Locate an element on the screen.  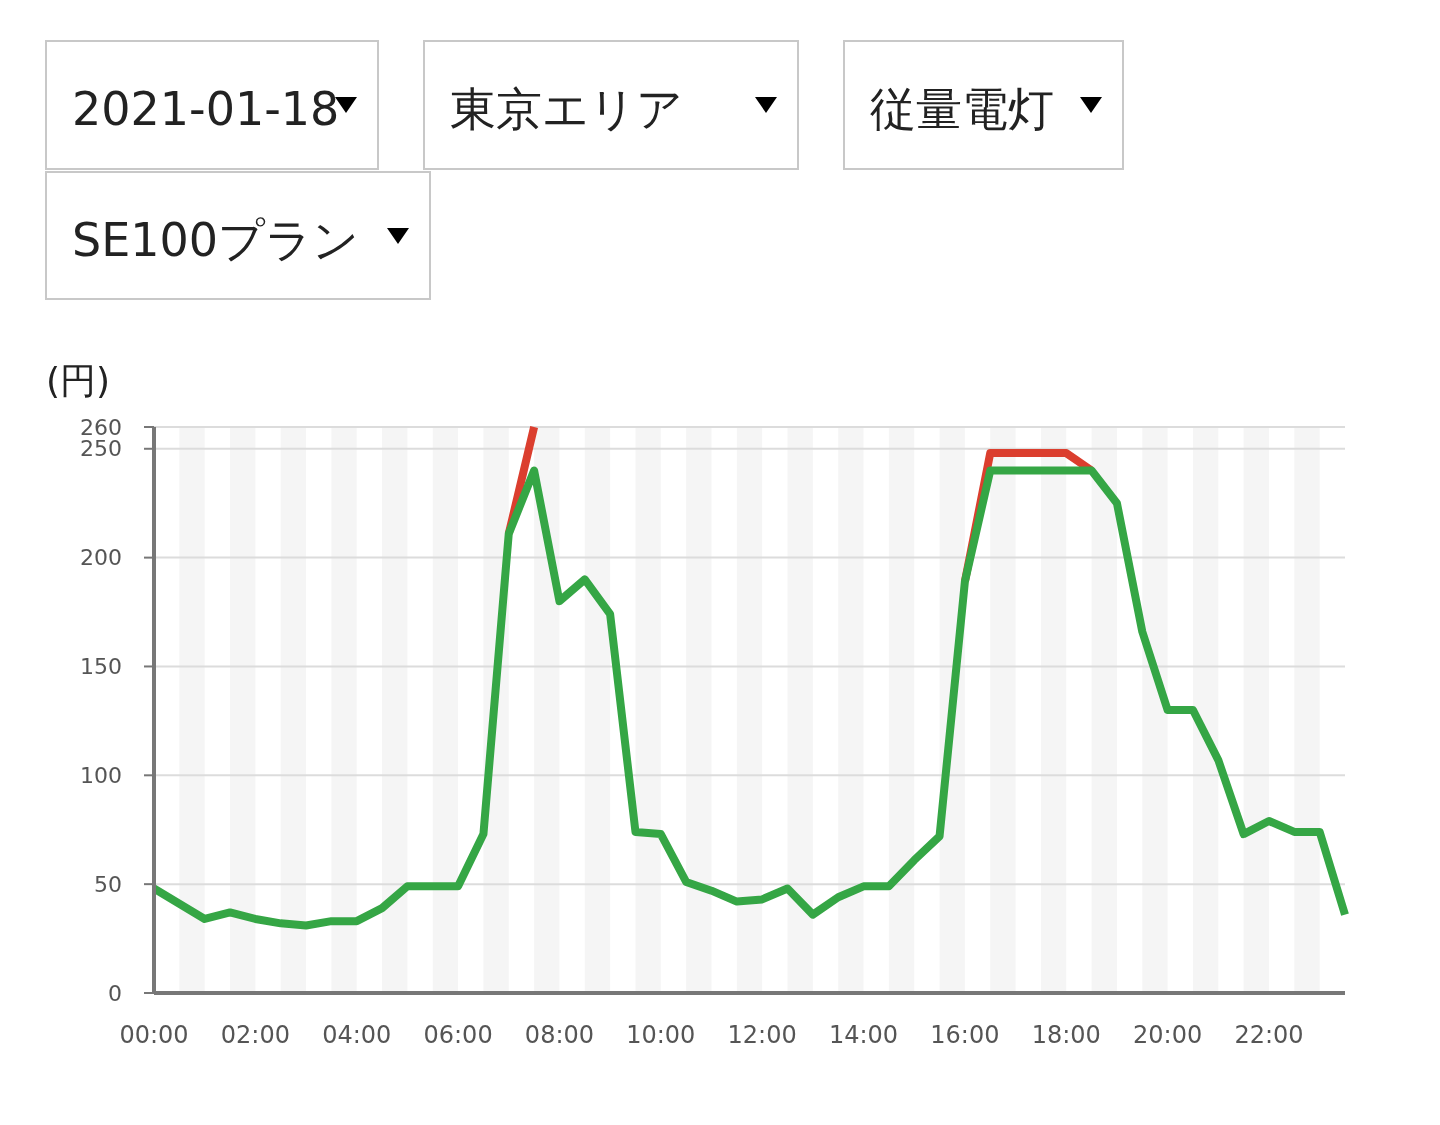
x-tick-label: 20:00 is located at coordinates (1168, 1035).